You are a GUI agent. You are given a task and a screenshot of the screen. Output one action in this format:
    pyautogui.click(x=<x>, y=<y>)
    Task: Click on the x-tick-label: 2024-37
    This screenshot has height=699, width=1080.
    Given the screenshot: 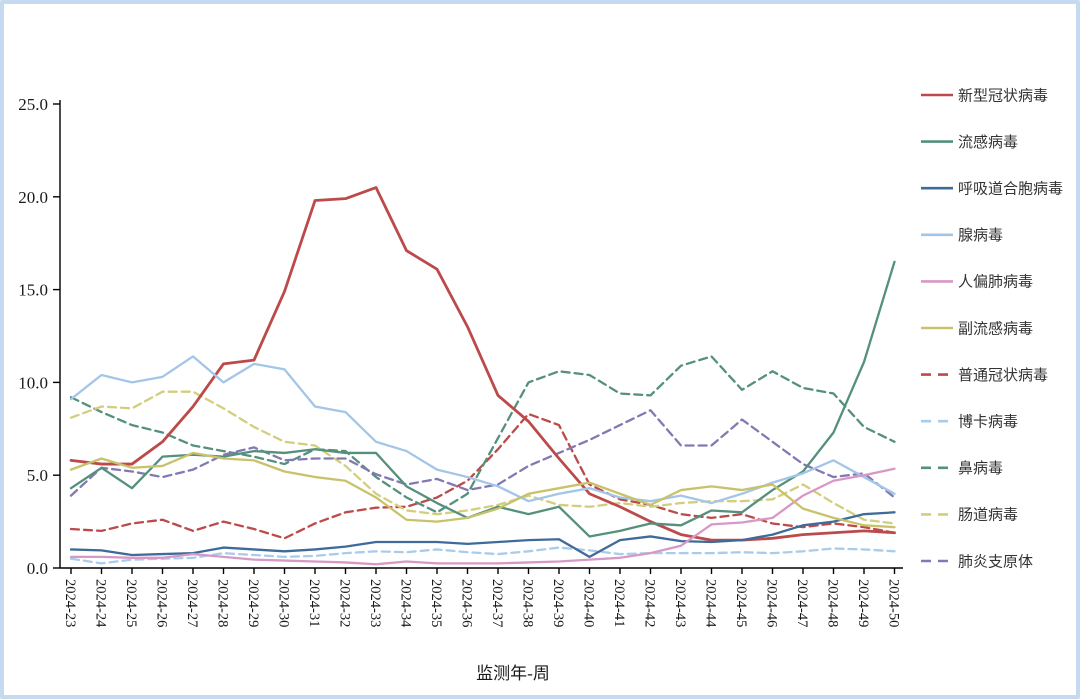 What is the action you would take?
    pyautogui.click(x=497, y=603)
    